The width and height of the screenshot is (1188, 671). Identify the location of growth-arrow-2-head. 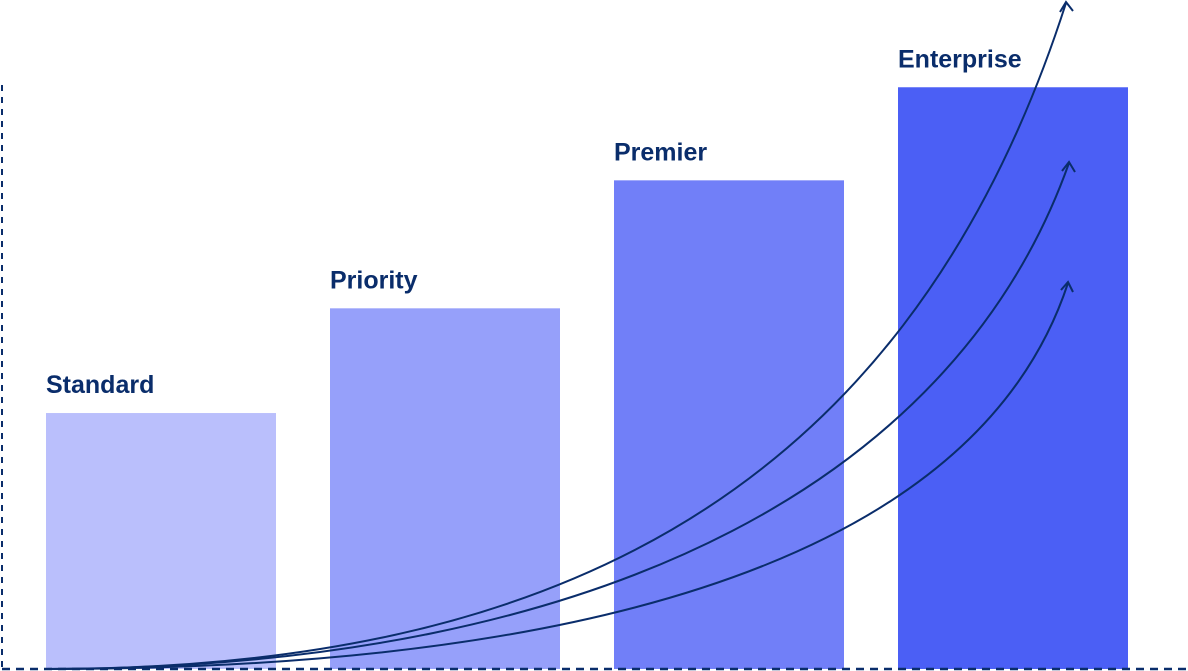
(1068, 166).